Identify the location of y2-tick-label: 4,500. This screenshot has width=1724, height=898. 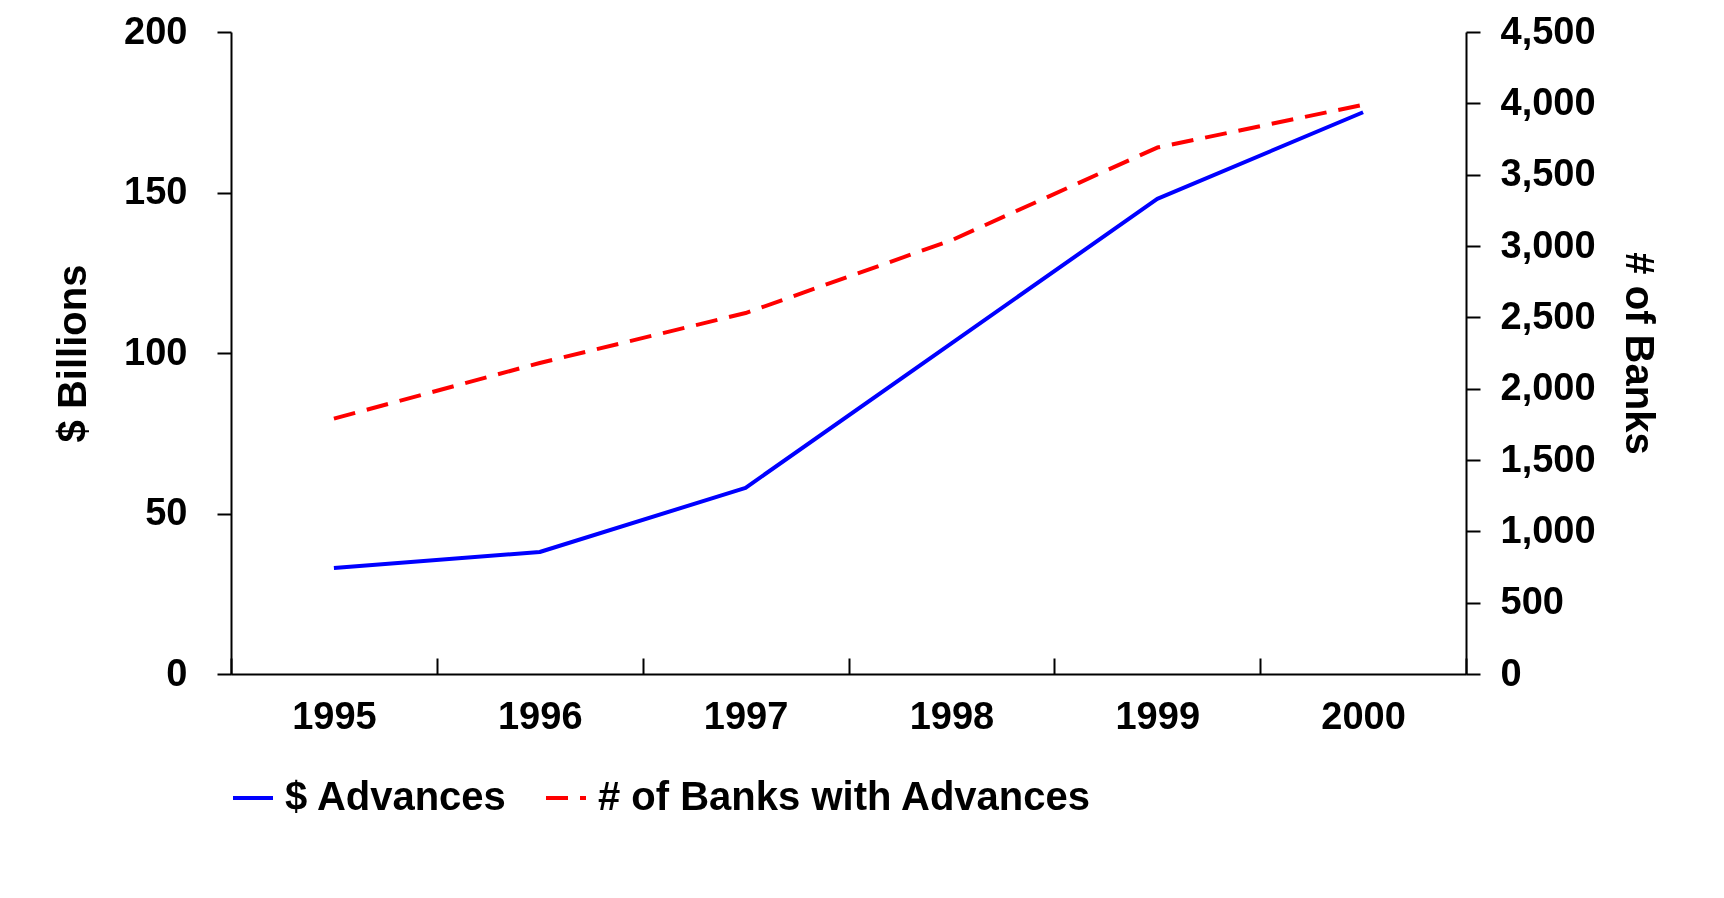
(1548, 30).